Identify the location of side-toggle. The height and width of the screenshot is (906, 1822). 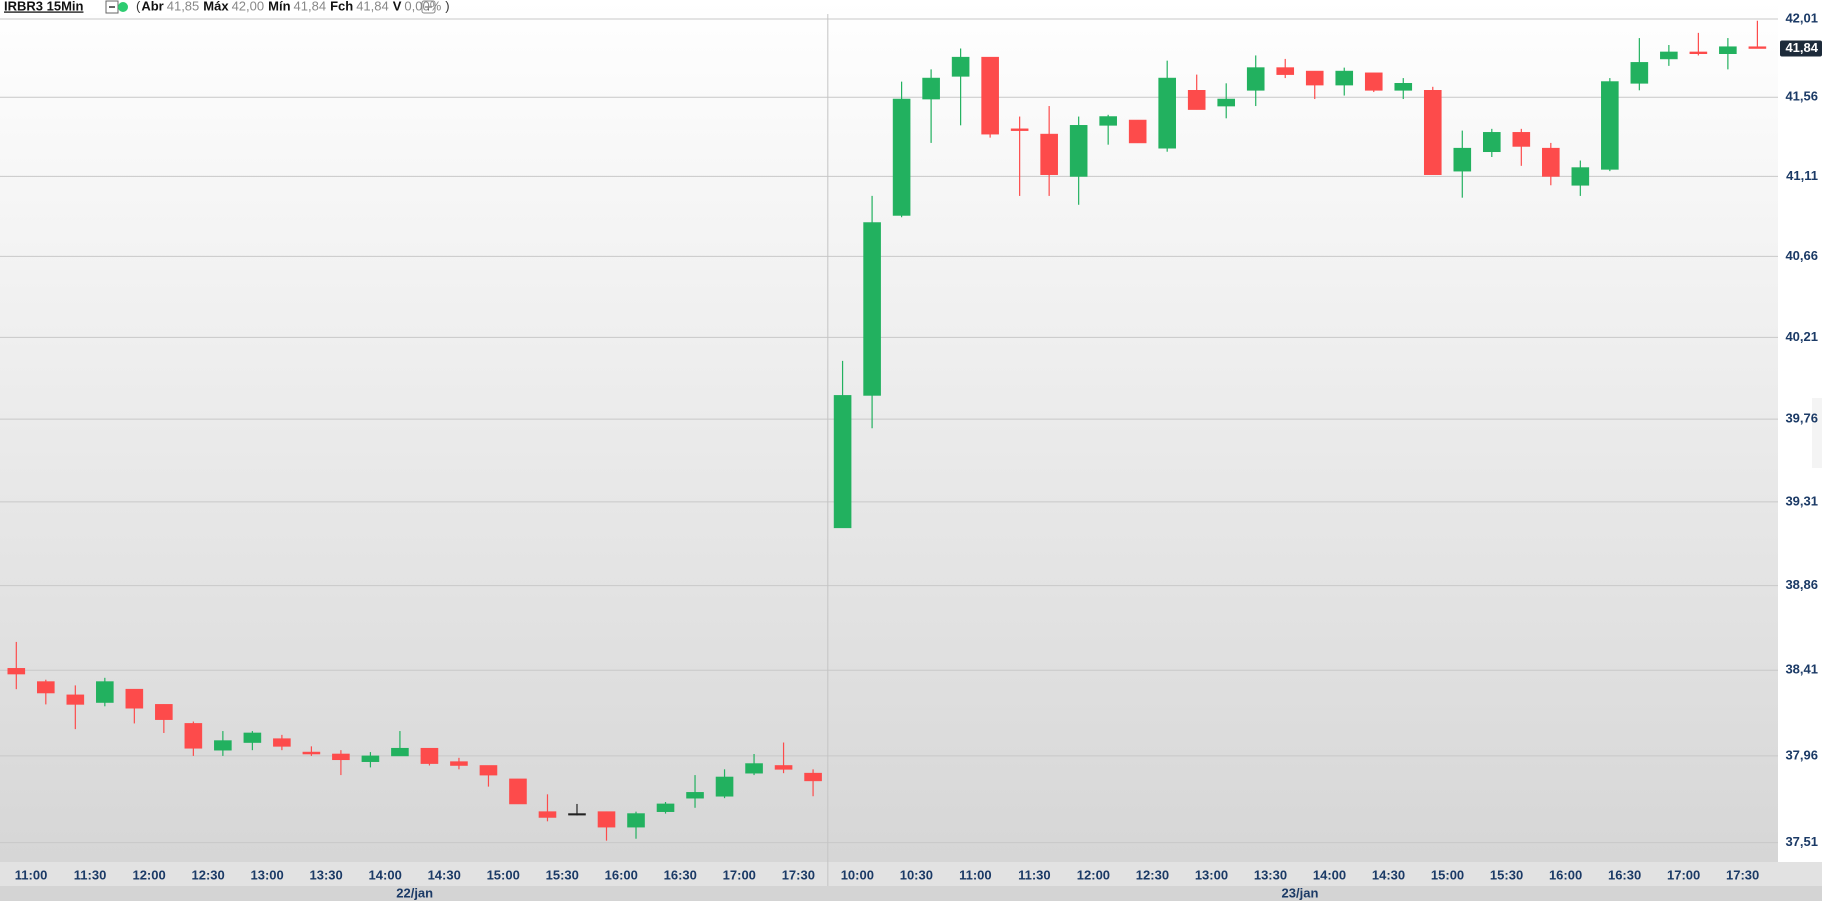
(1817, 433).